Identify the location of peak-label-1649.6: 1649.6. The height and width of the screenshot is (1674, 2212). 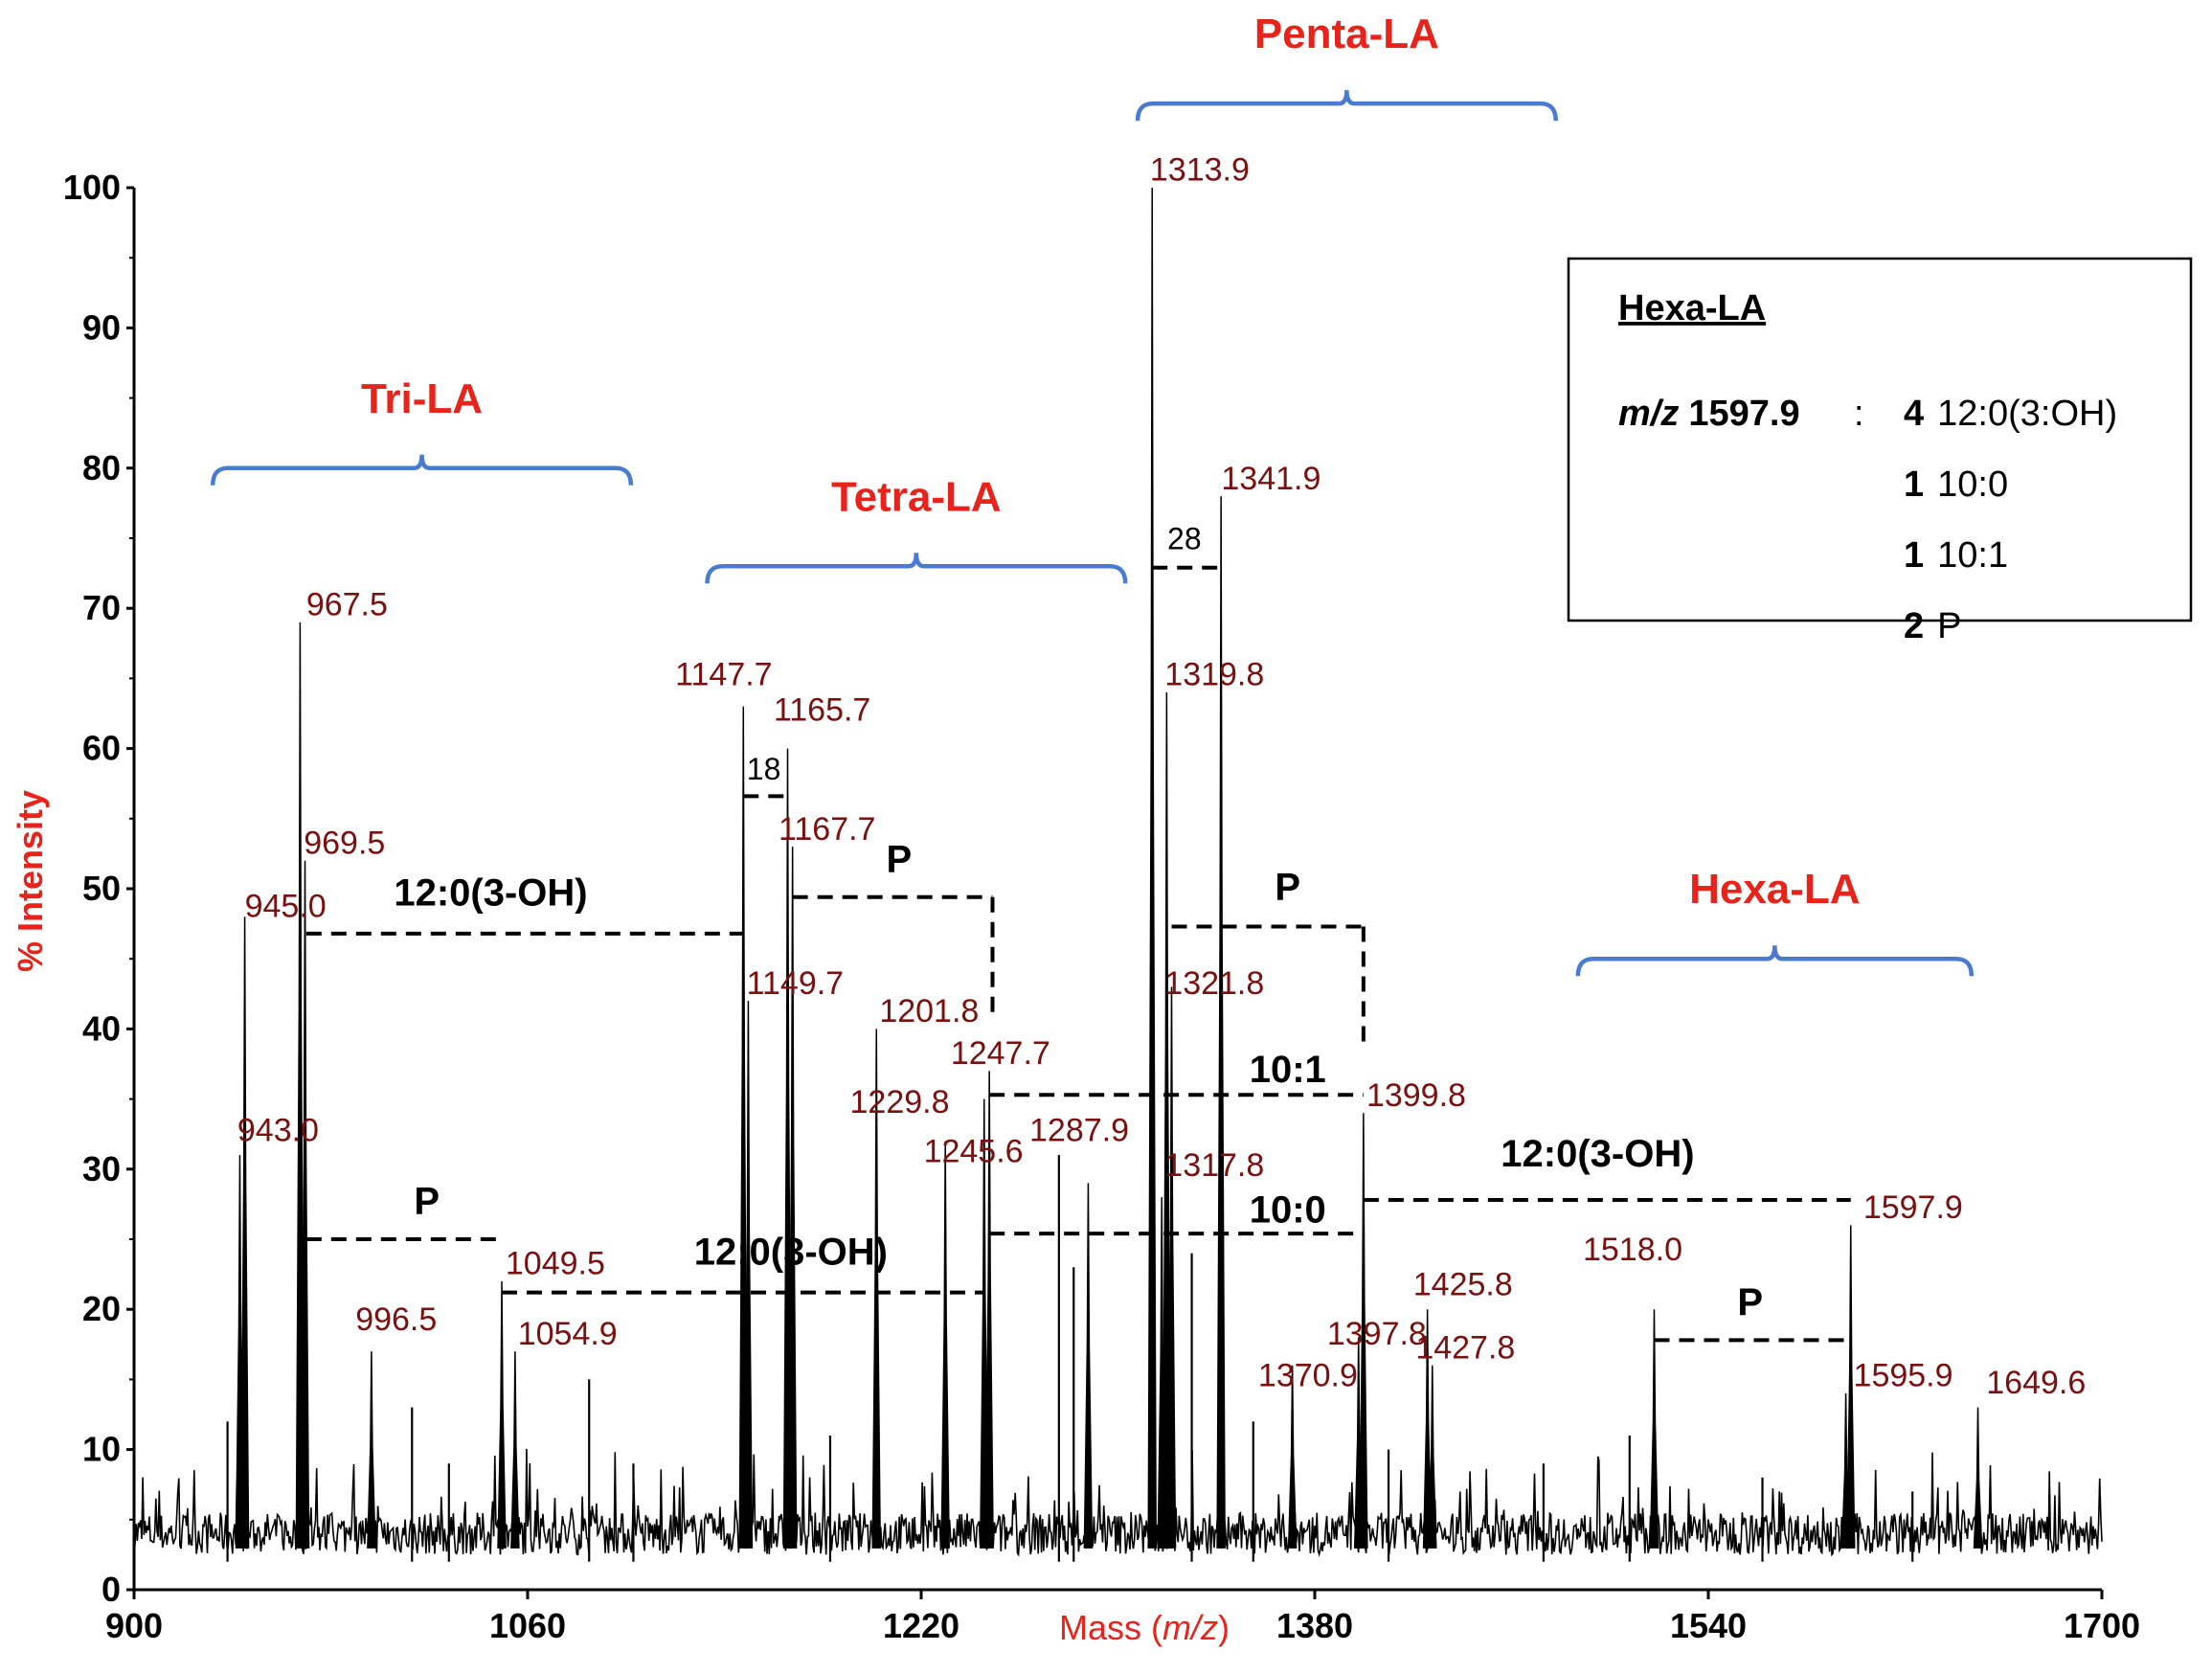
(2036, 1383).